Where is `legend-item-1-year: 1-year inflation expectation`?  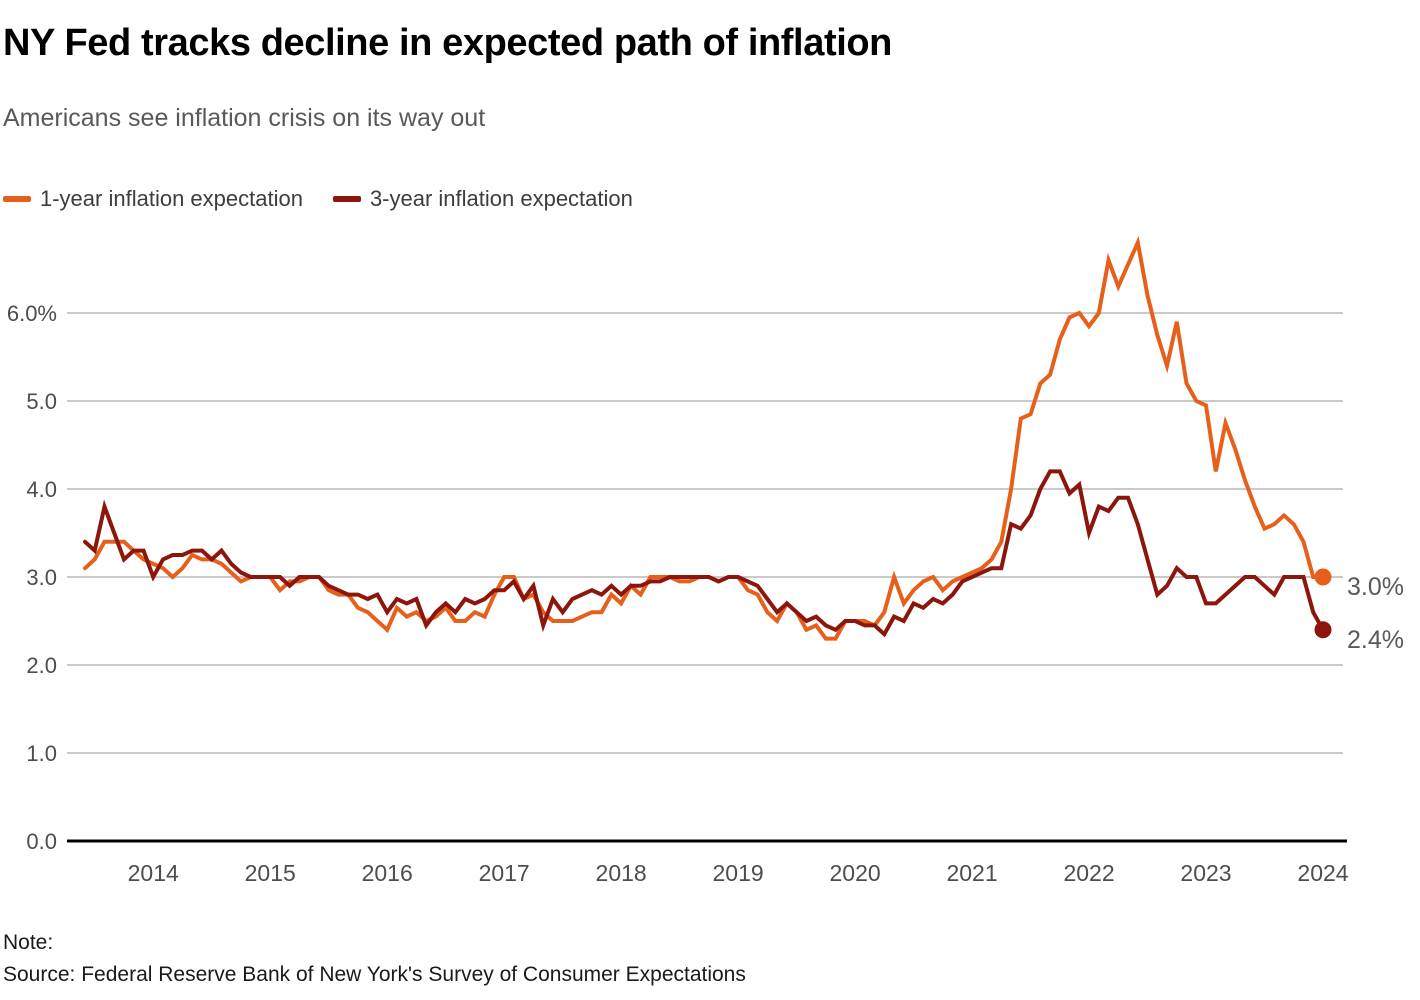 legend-item-1-year: 1-year inflation expectation is located at coordinates (153, 199).